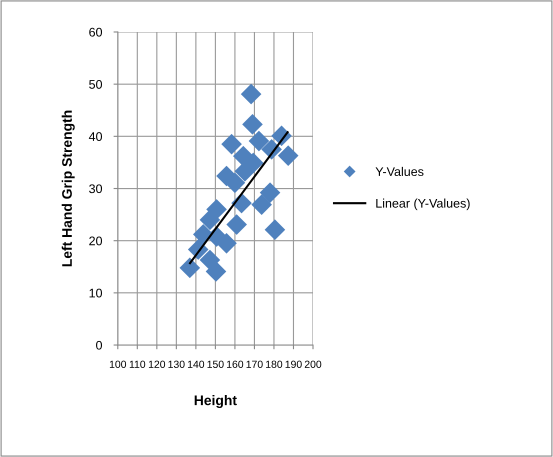  Describe the element at coordinates (216, 364) in the screenshot. I see `x-tick-label: 150` at that location.